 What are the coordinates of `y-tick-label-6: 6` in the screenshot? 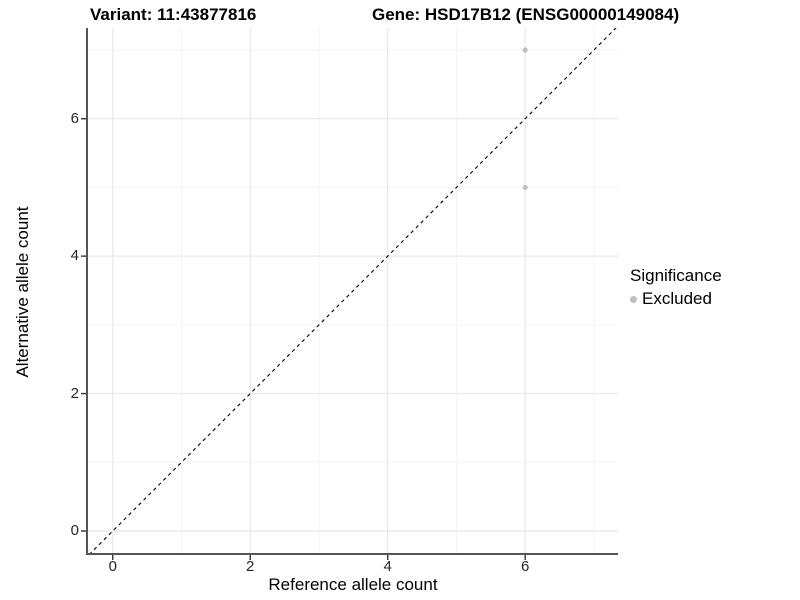 It's located at (74, 118).